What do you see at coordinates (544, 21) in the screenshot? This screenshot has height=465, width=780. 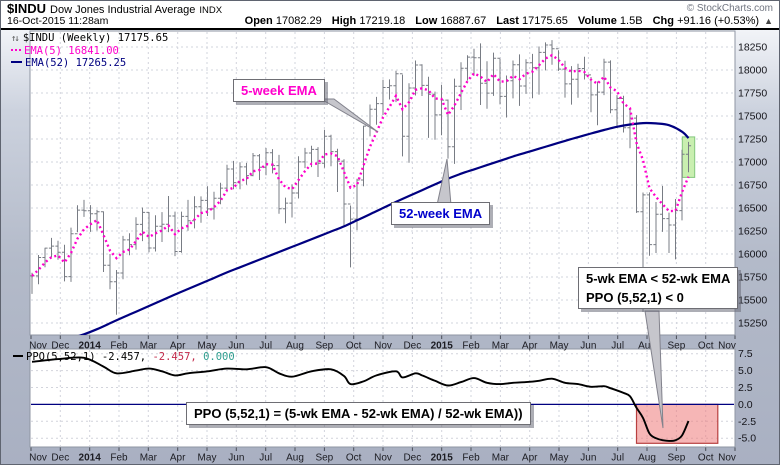 I see `quote-last-value: 17175.65` at bounding box center [544, 21].